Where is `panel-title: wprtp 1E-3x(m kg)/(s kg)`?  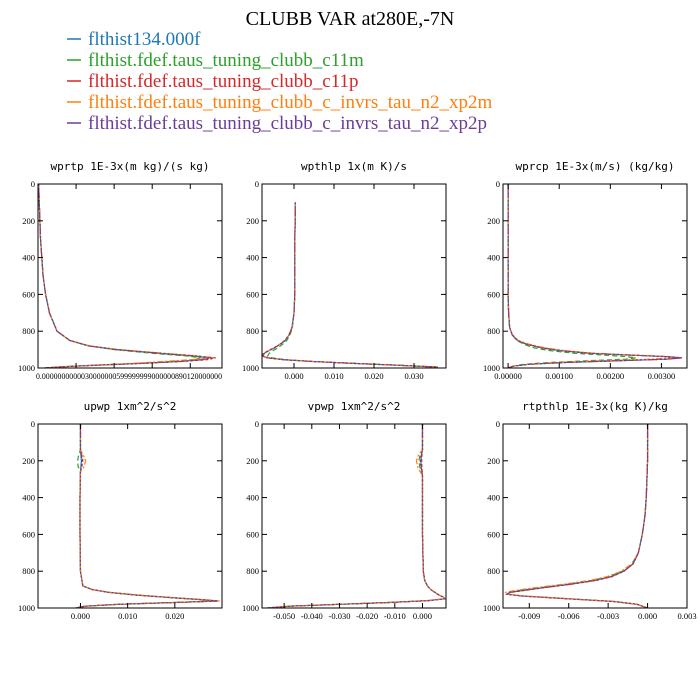 panel-title: wprtp 1E-3x(m kg)/(s kg) is located at coordinates (130, 166).